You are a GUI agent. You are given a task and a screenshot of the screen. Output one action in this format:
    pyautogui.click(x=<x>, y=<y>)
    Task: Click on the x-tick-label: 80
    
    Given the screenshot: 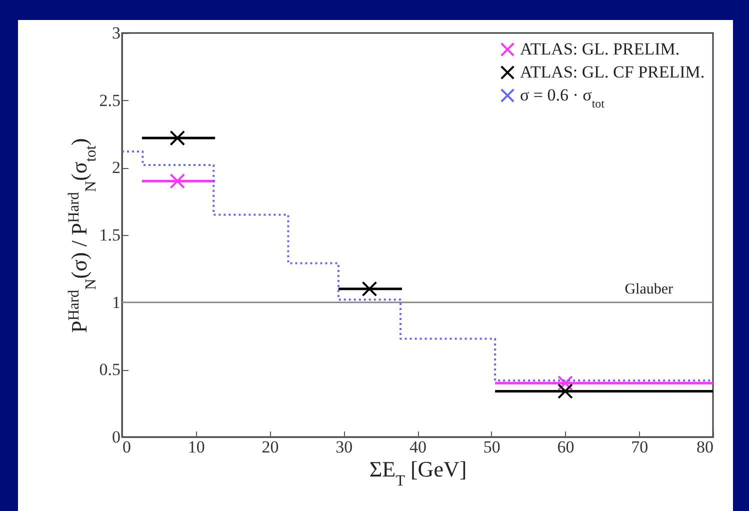 What is the action you would take?
    pyautogui.click(x=705, y=447)
    